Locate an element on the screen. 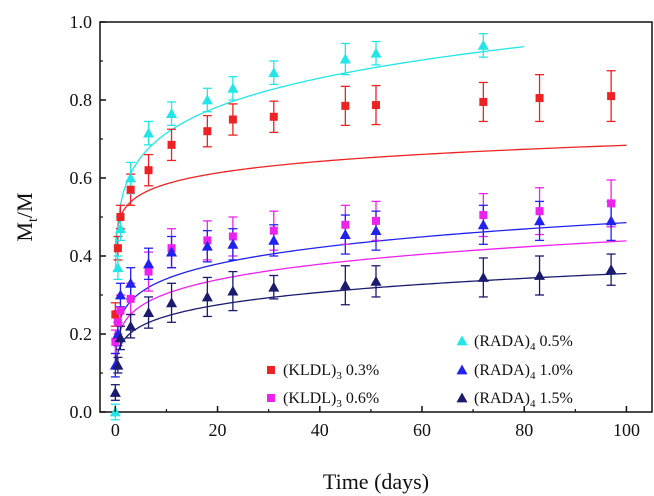  legend-label-tail: 0.3% is located at coordinates (360, 370).